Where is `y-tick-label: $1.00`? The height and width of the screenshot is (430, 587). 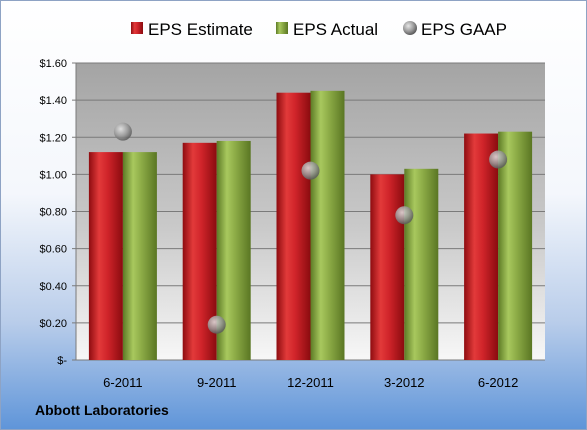 y-tick-label: $1.00 is located at coordinates (53, 175).